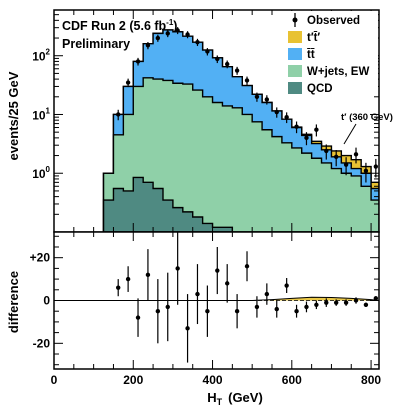  I want to click on legend-label: Observed, so click(333, 21).